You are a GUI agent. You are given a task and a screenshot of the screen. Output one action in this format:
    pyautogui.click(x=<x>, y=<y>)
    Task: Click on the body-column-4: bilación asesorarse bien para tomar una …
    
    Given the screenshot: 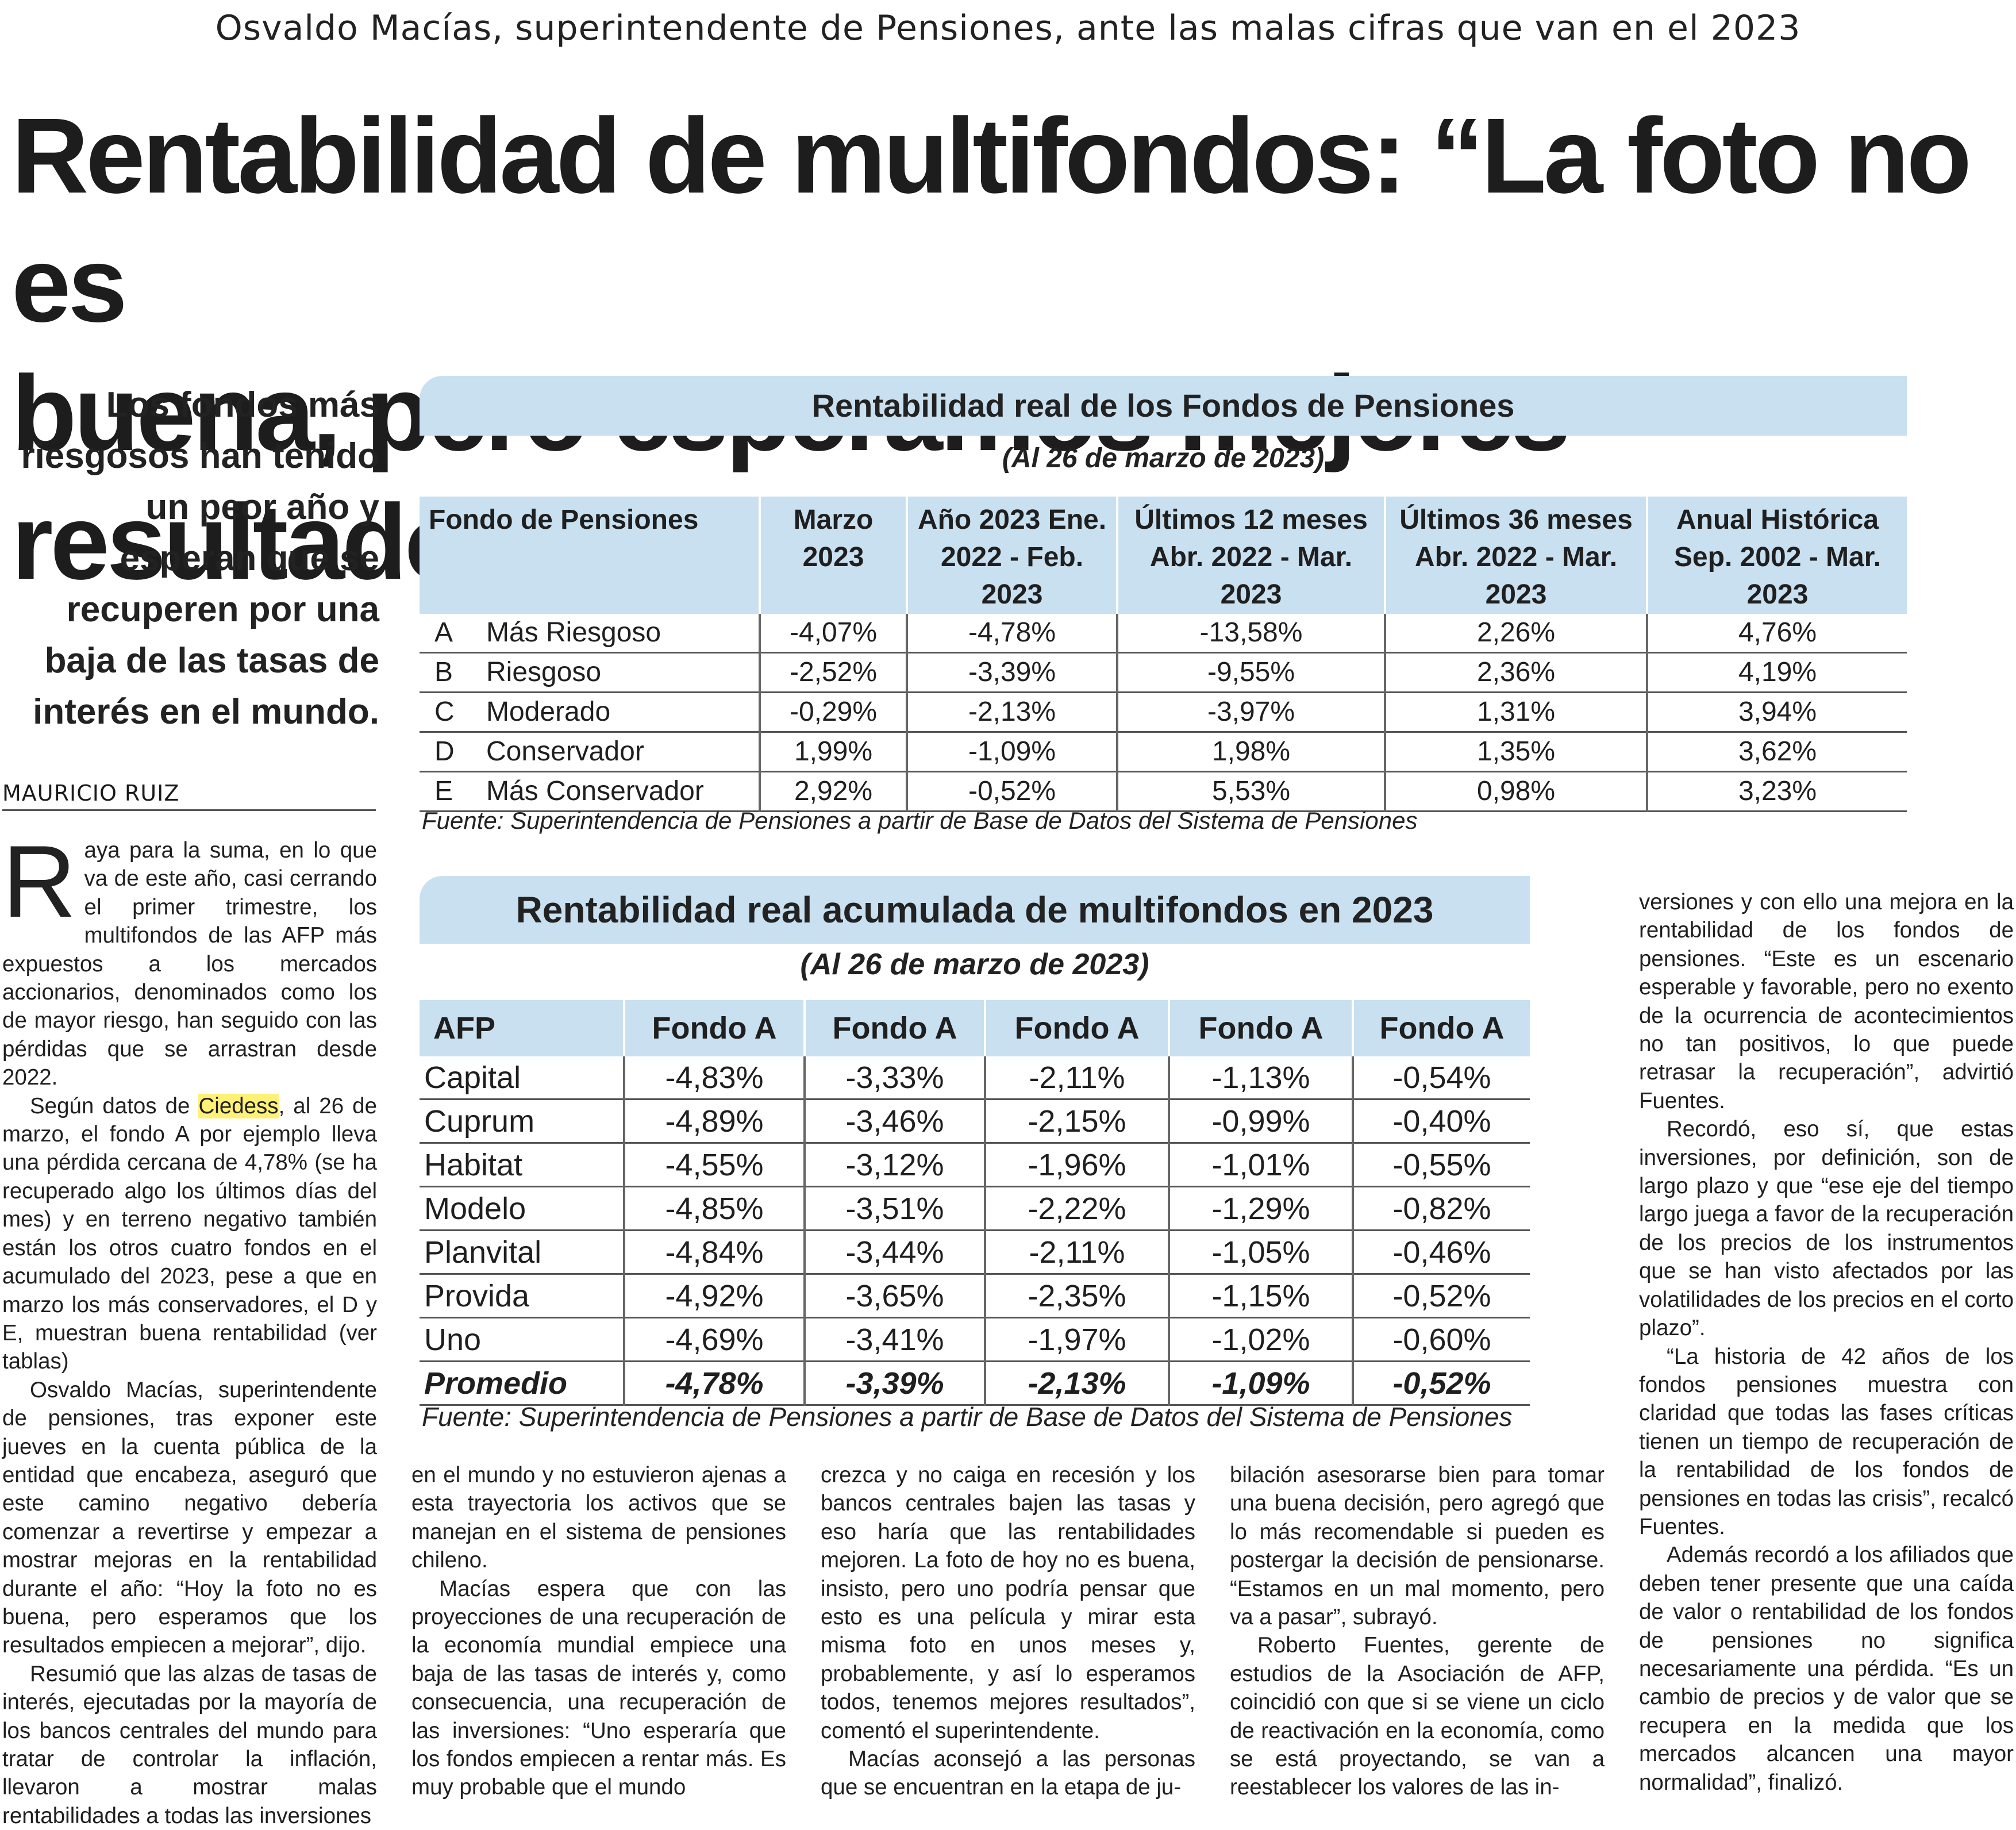 What is the action you would take?
    pyautogui.click(x=1417, y=1631)
    